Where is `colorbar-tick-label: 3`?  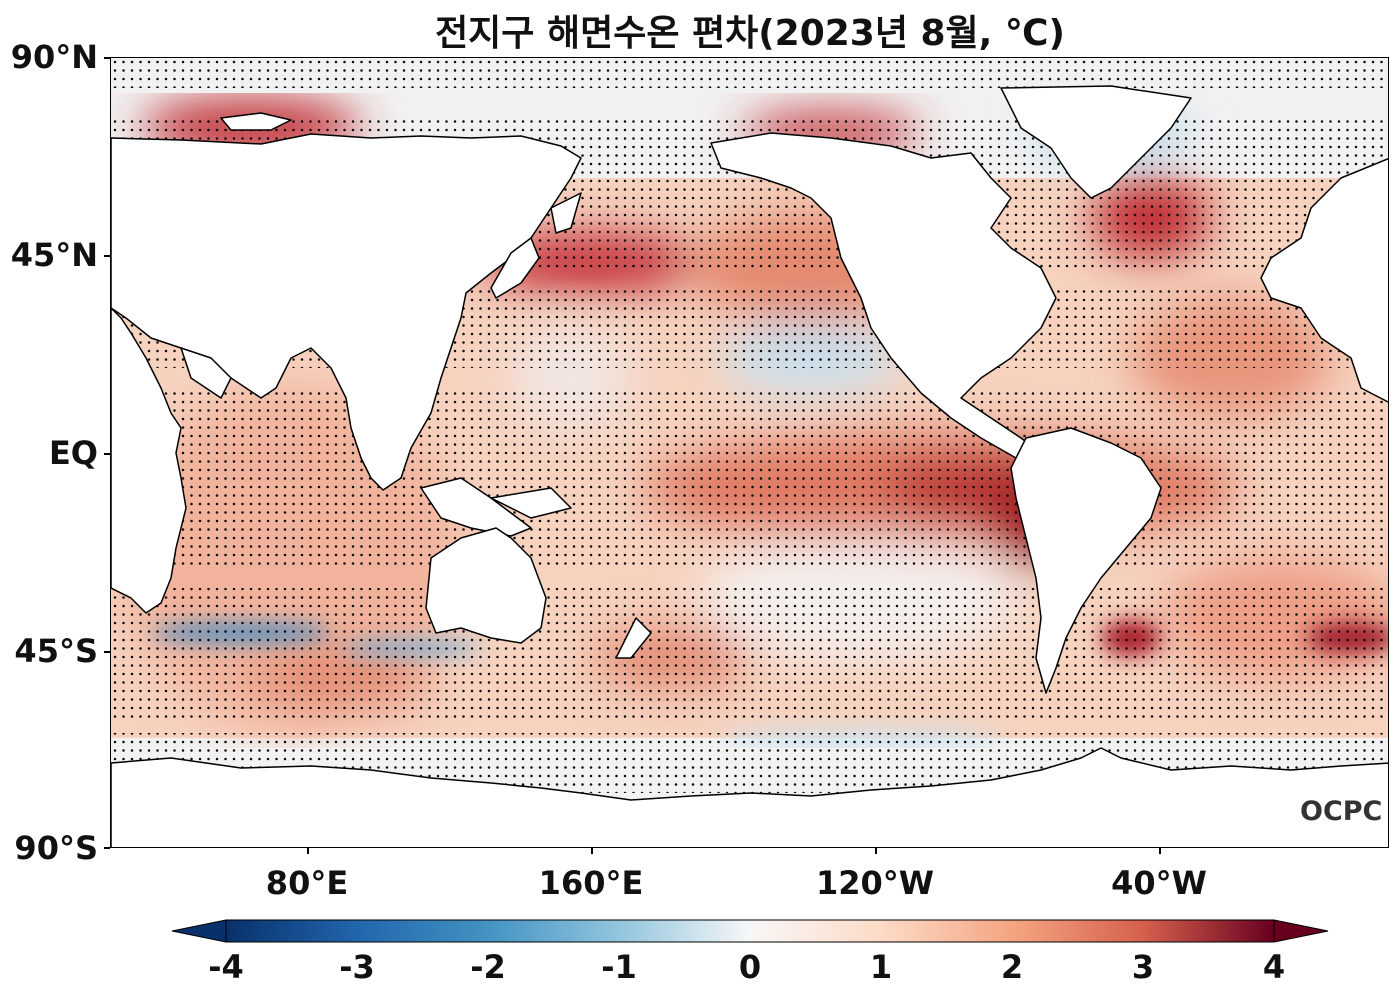
colorbar-tick-label: 3 is located at coordinates (1143, 967).